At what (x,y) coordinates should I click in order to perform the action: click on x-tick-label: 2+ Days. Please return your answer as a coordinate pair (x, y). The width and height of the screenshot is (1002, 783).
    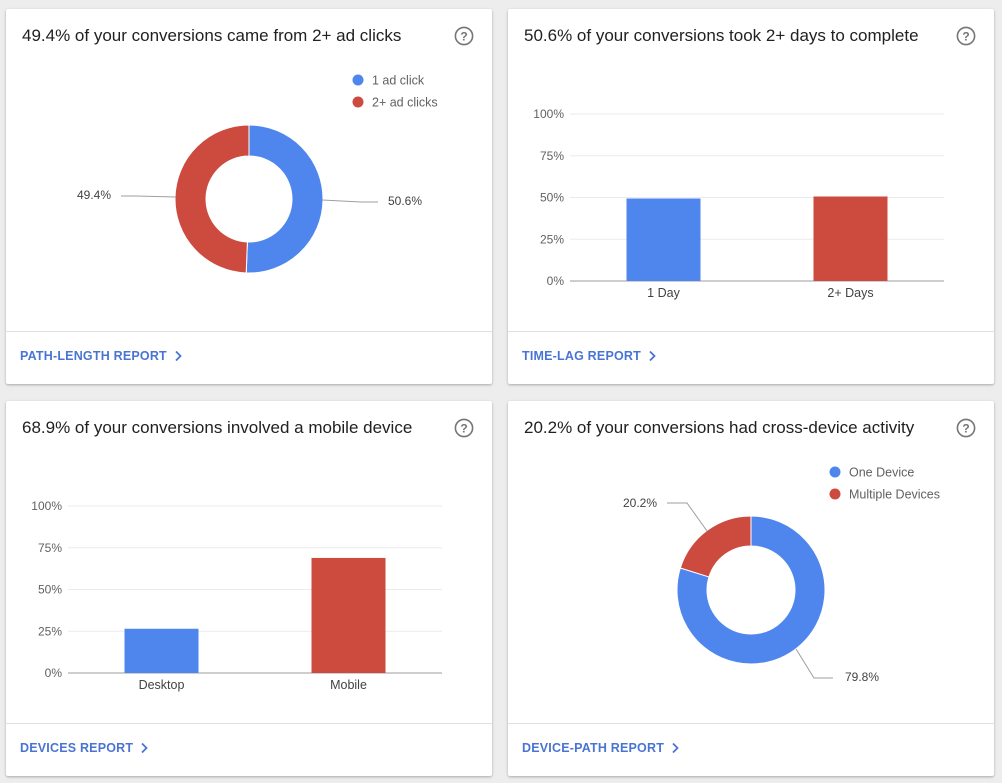
    Looking at the image, I should click on (850, 293).